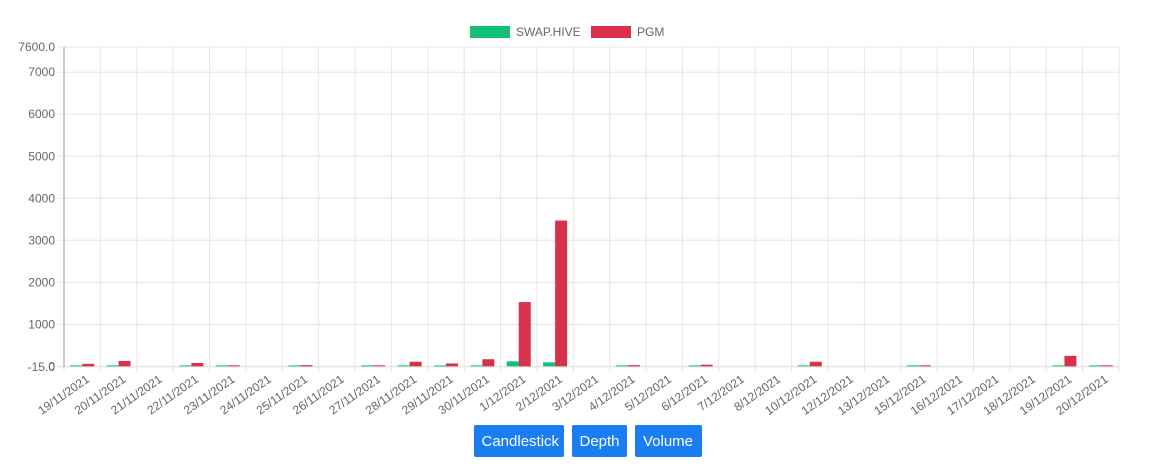 This screenshot has height=474, width=1175. What do you see at coordinates (42, 367) in the screenshot?
I see `y-tick-label: -15.0` at bounding box center [42, 367].